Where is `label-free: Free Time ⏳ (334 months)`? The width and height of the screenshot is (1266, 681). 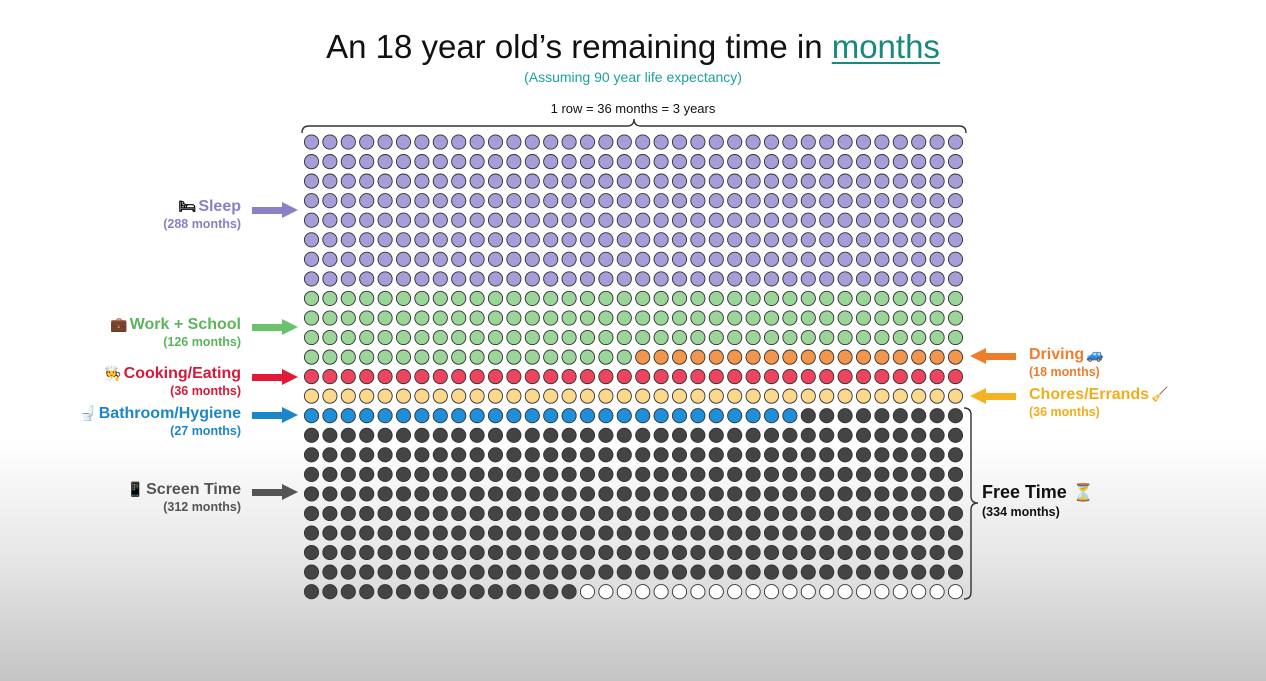 label-free: Free Time ⏳ (334 months) is located at coordinates (1039, 500).